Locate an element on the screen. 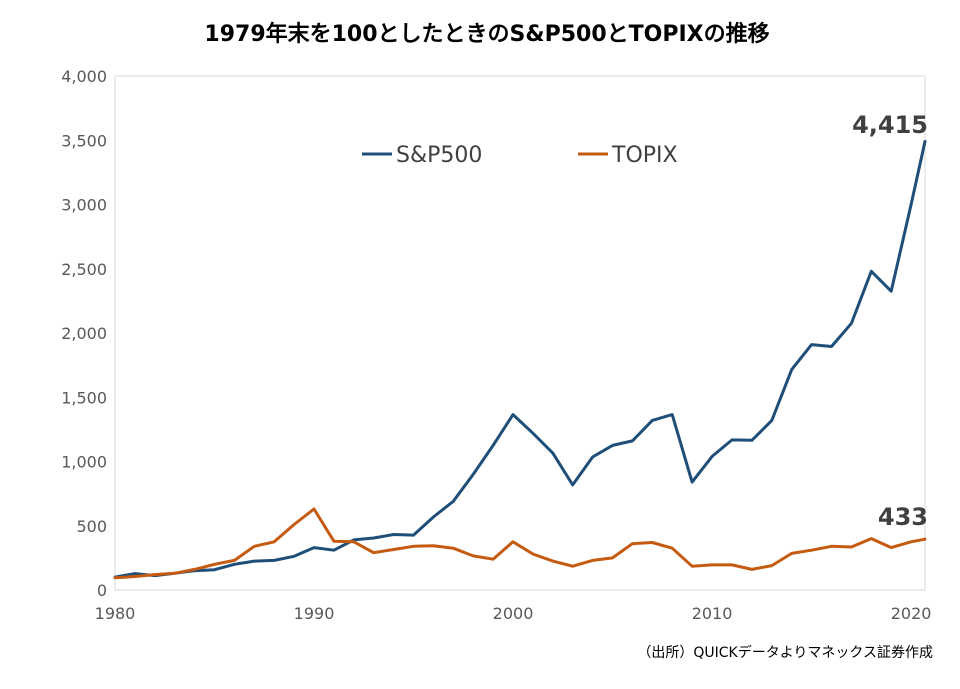 Image resolution: width=960 pixels, height=689 pixels. legend-label: TOPIX is located at coordinates (644, 155).